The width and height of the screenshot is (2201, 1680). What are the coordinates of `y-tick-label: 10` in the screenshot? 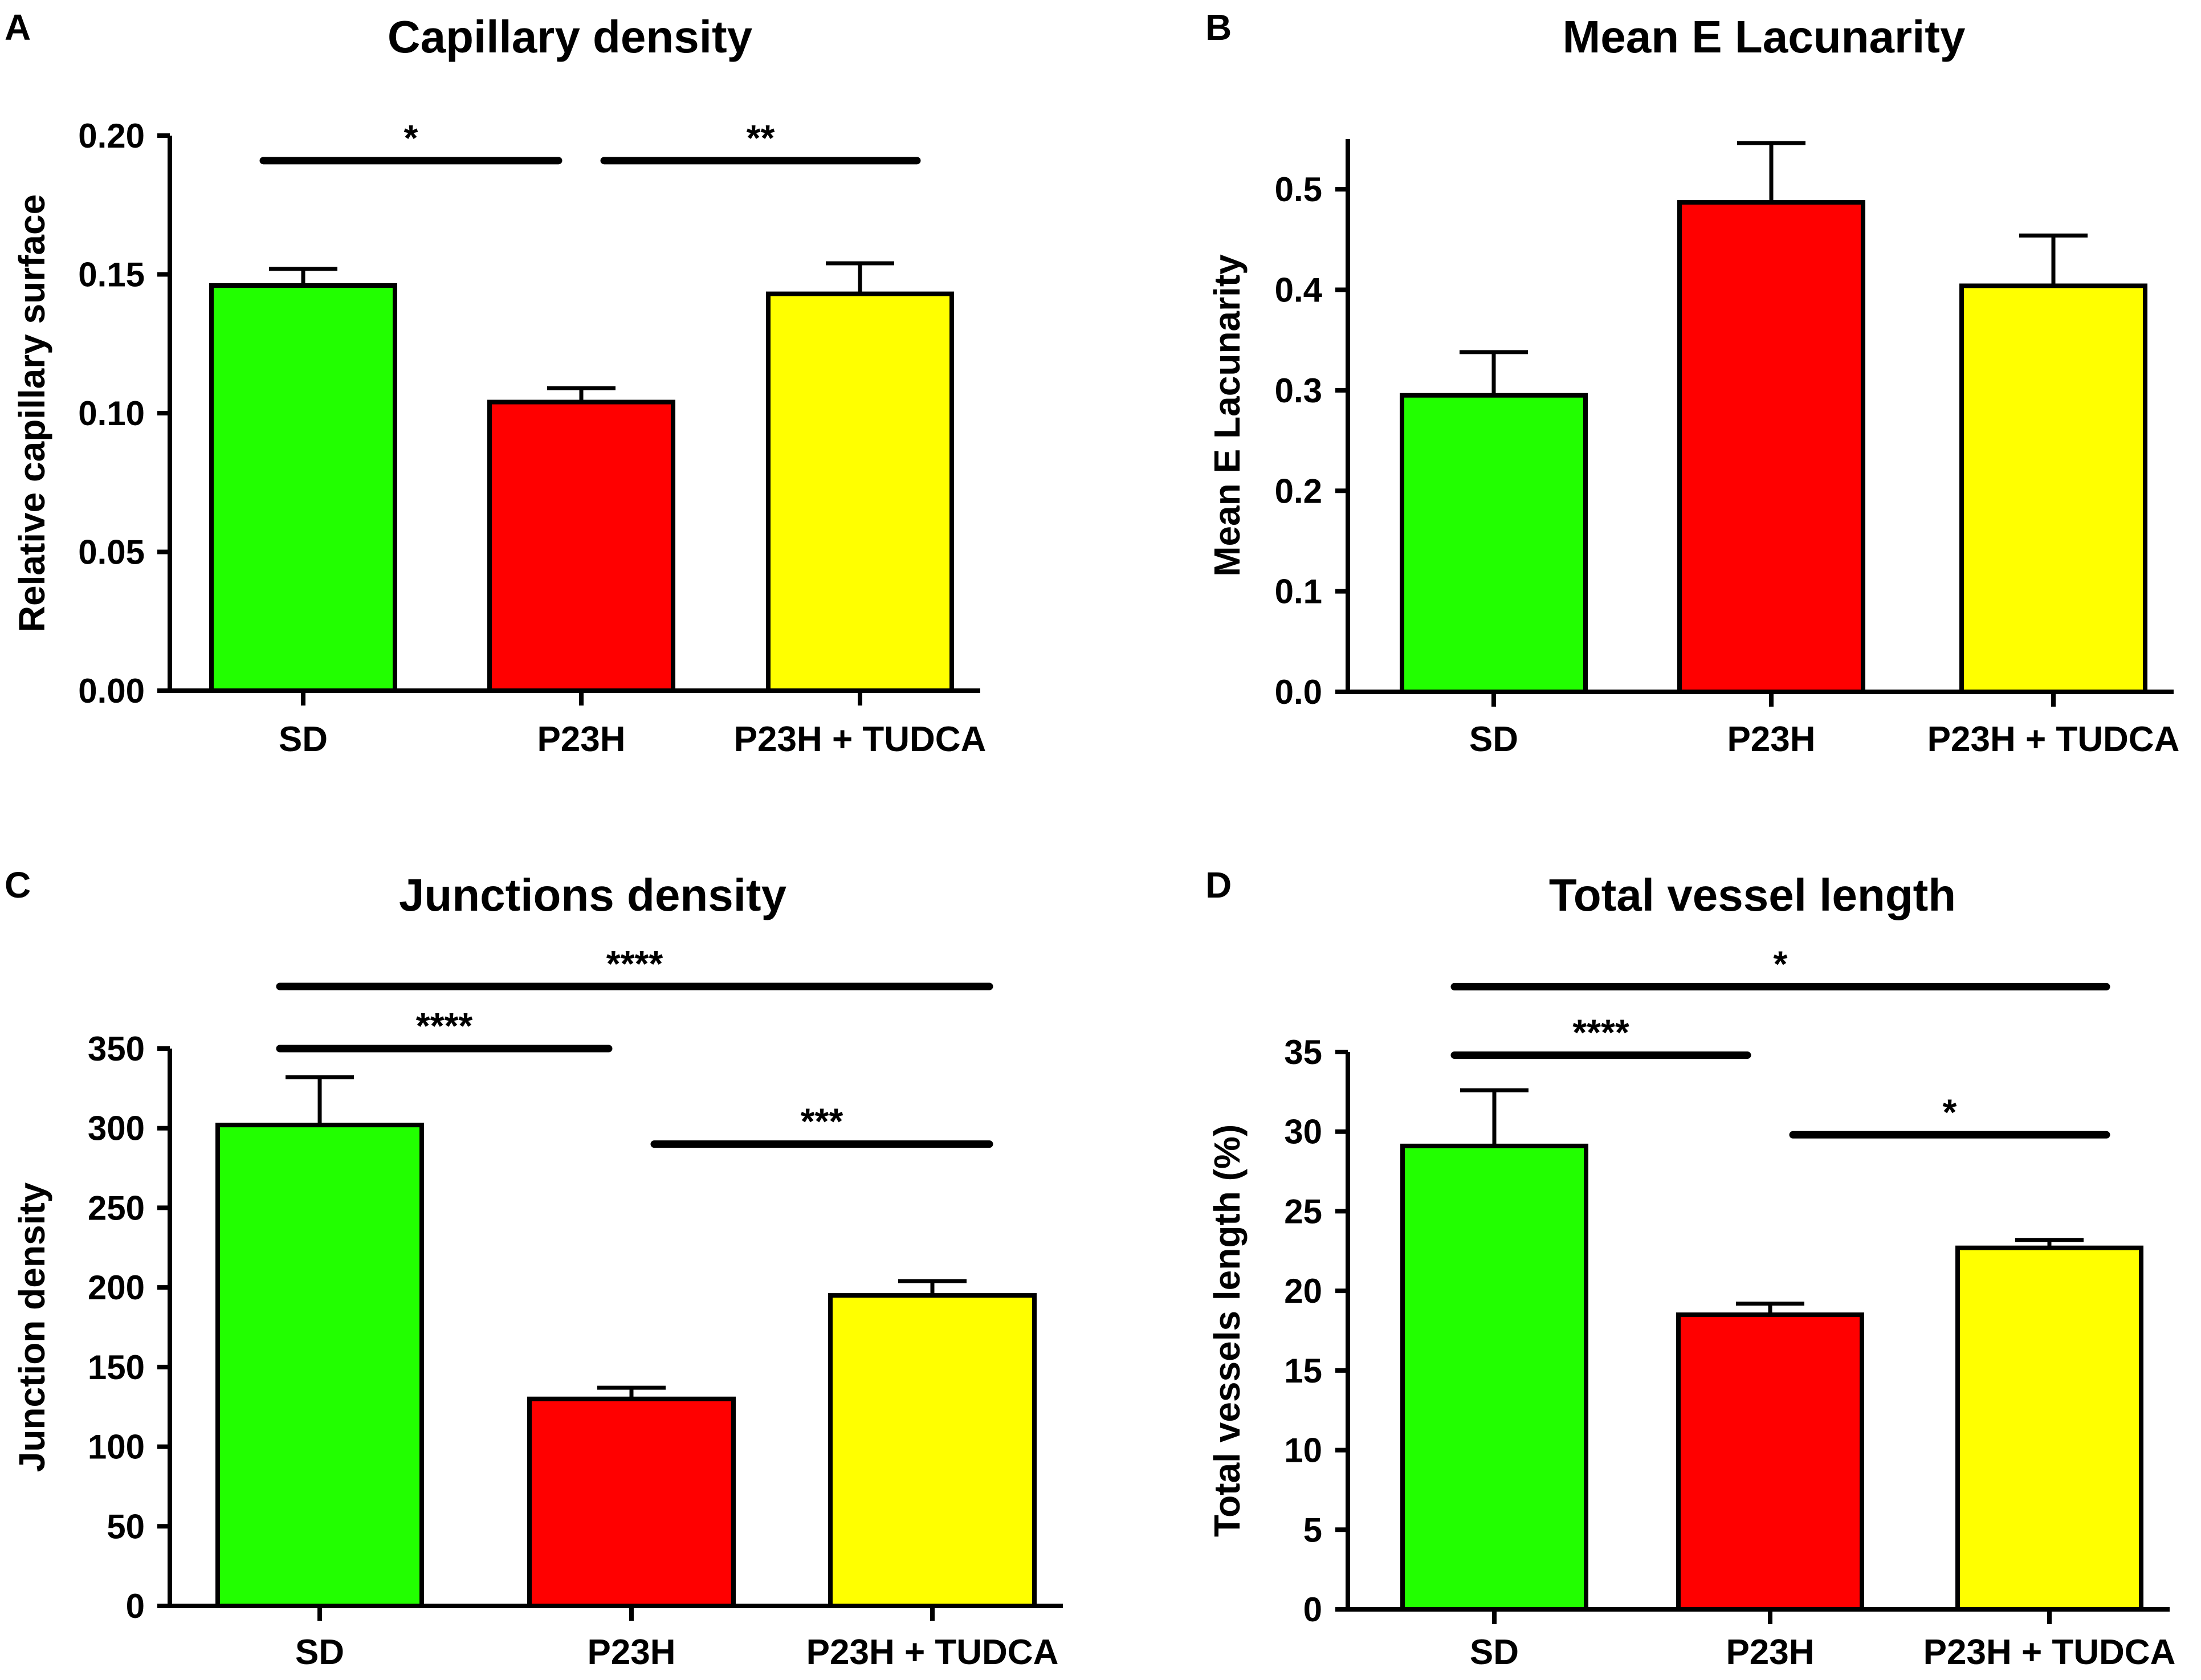 It's located at (1303, 1451).